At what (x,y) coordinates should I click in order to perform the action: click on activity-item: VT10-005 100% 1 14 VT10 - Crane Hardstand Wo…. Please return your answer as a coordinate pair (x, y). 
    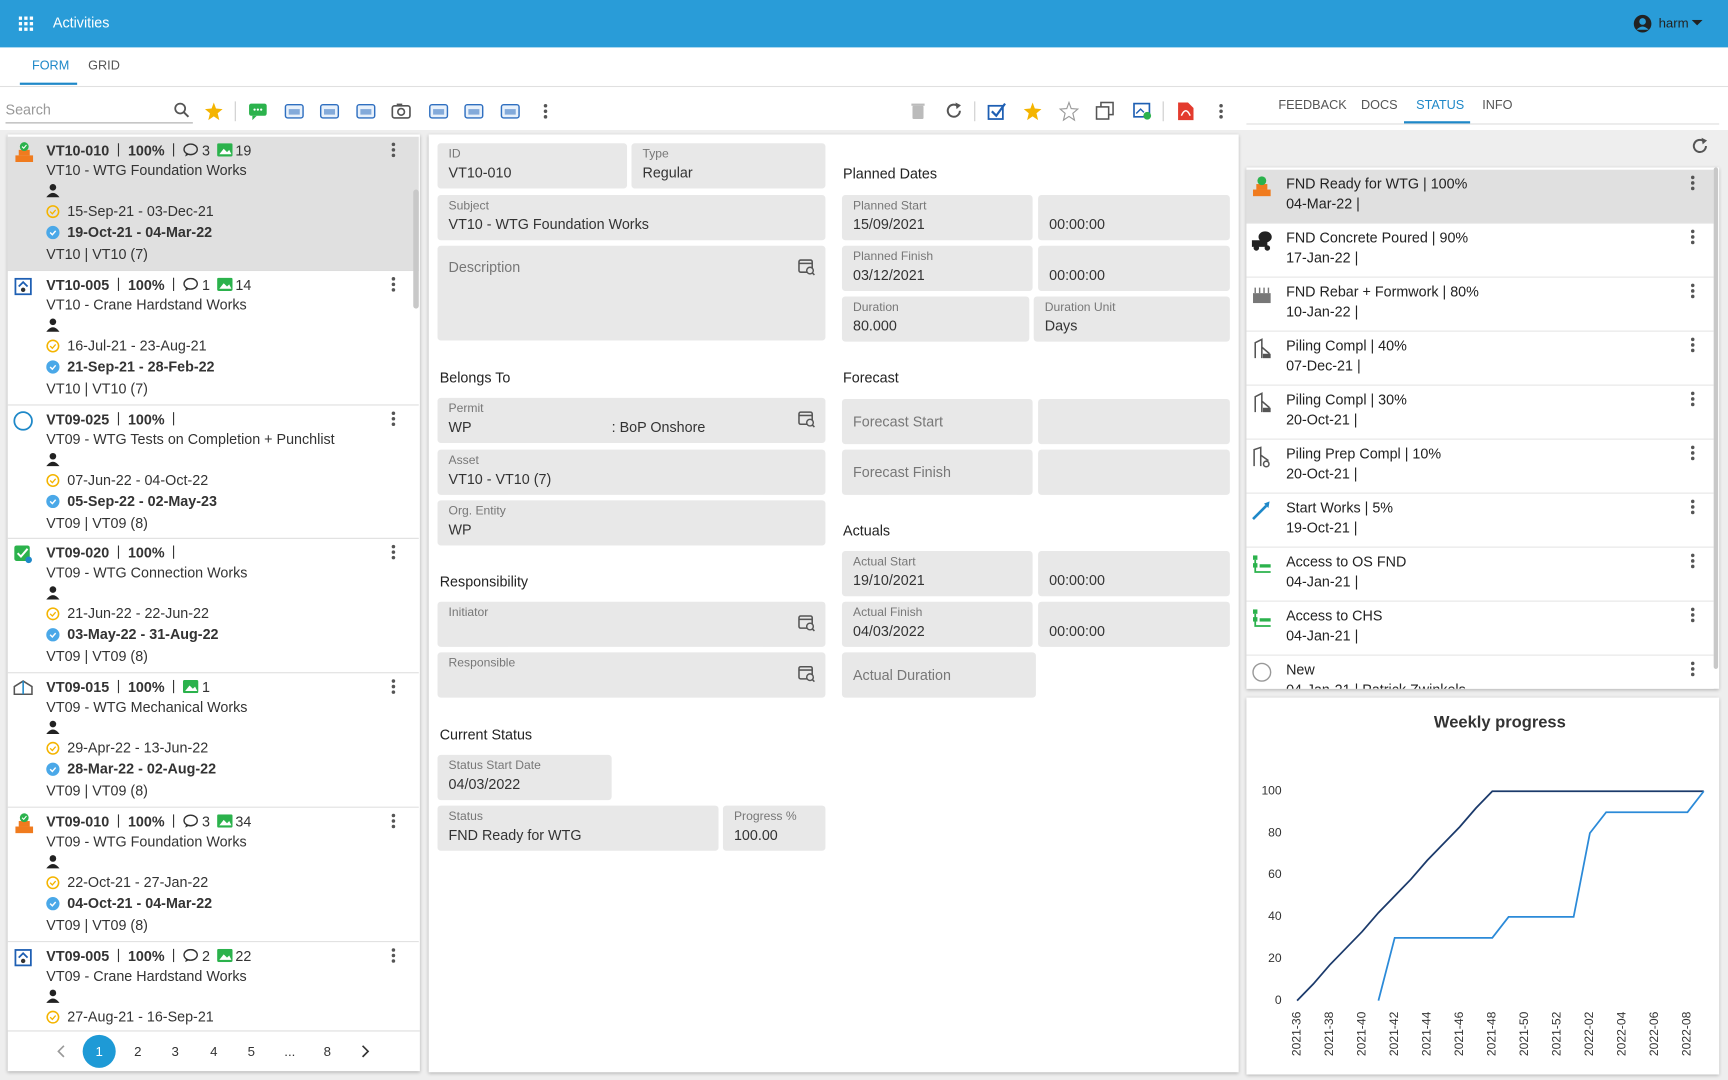
    Looking at the image, I should click on (213, 338).